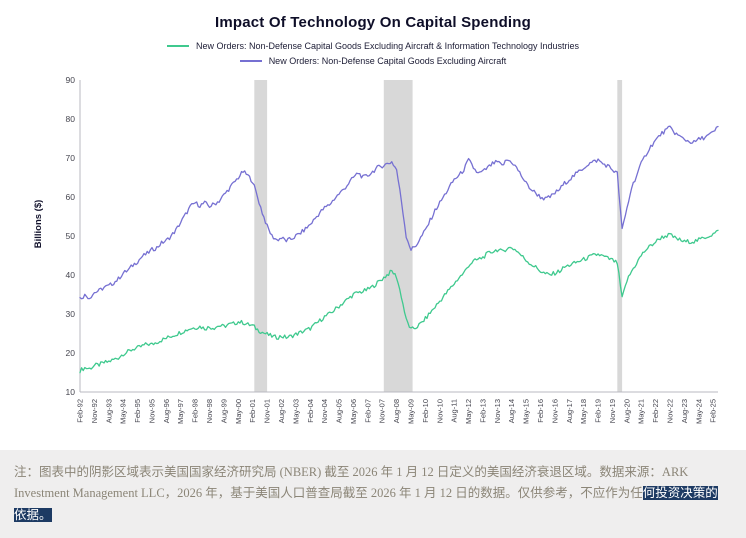 The height and width of the screenshot is (538, 746). What do you see at coordinates (108, 411) in the screenshot?
I see `svg-text: Aug-93` at bounding box center [108, 411].